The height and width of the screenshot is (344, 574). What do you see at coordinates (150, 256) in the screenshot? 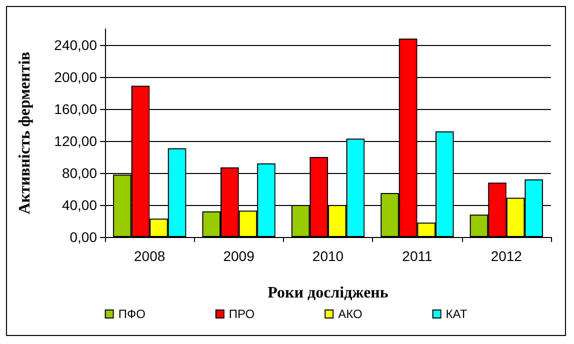
I see `x-tick-label: 2008` at bounding box center [150, 256].